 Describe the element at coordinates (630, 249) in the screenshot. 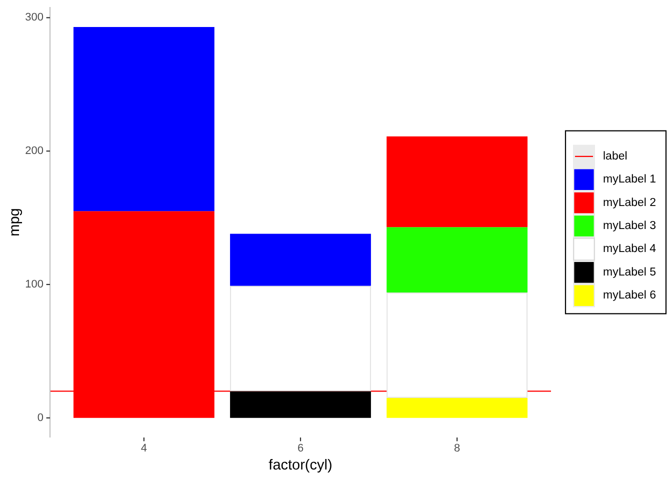

I see `legend-label: myLabel 4` at that location.